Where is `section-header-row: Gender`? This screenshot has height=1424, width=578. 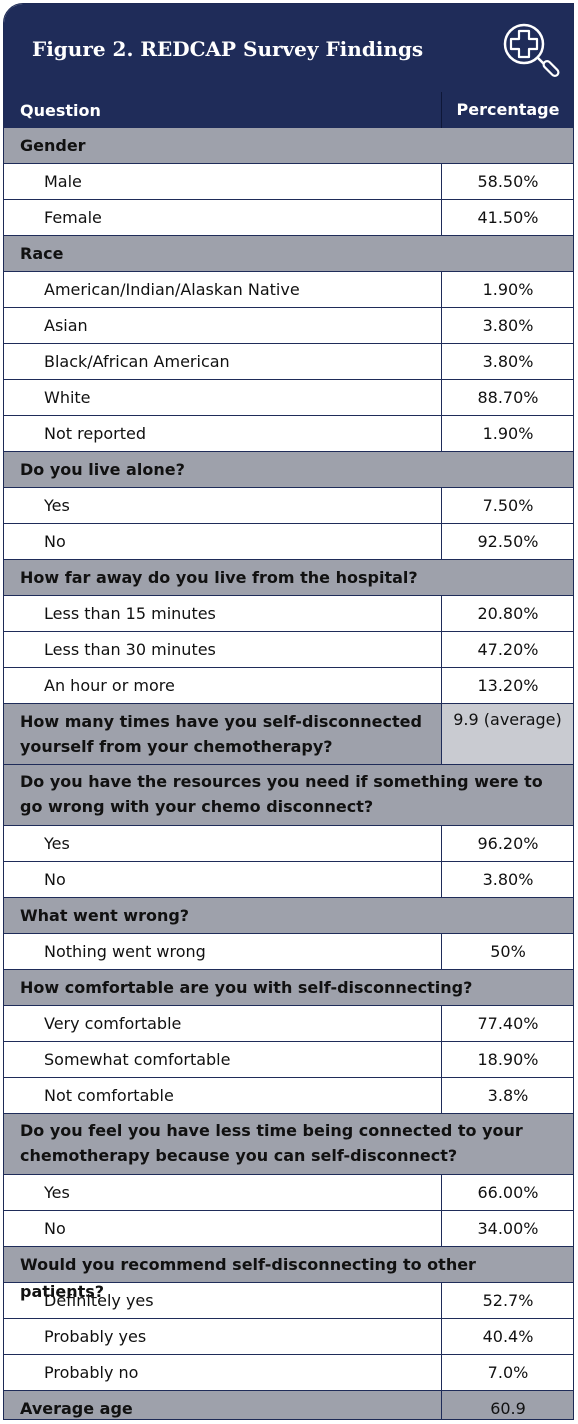
section-header-row: Gender is located at coordinates (288, 146).